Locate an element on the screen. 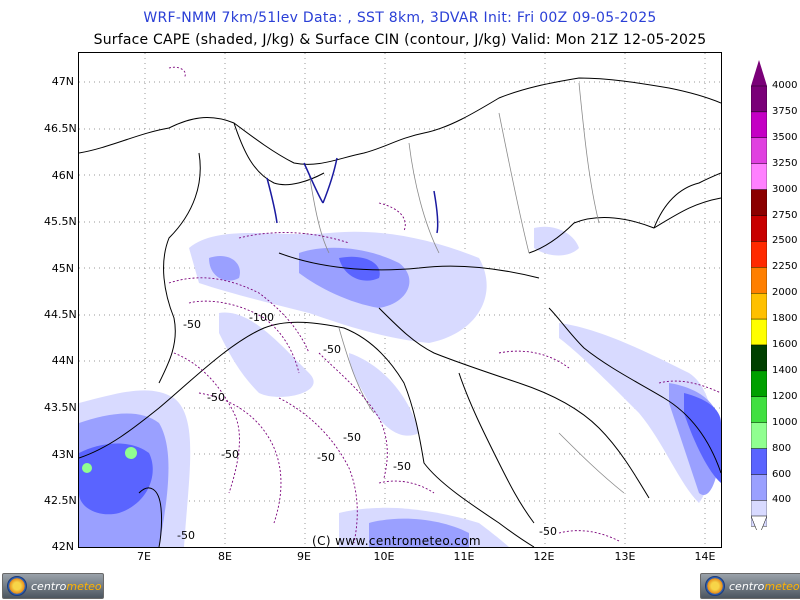 Image resolution: width=800 pixels, height=600 pixels. lon-label: 14E is located at coordinates (705, 556).